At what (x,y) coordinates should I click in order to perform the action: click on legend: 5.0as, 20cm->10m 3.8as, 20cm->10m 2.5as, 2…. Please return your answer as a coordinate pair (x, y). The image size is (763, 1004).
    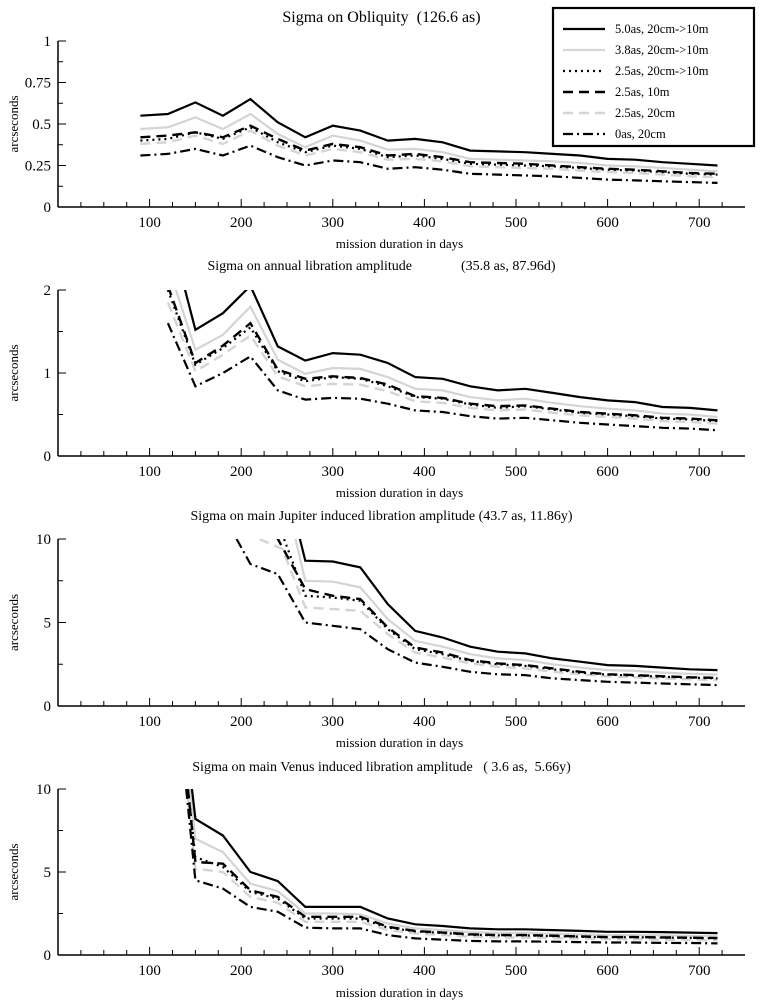
    Looking at the image, I should click on (653, 77).